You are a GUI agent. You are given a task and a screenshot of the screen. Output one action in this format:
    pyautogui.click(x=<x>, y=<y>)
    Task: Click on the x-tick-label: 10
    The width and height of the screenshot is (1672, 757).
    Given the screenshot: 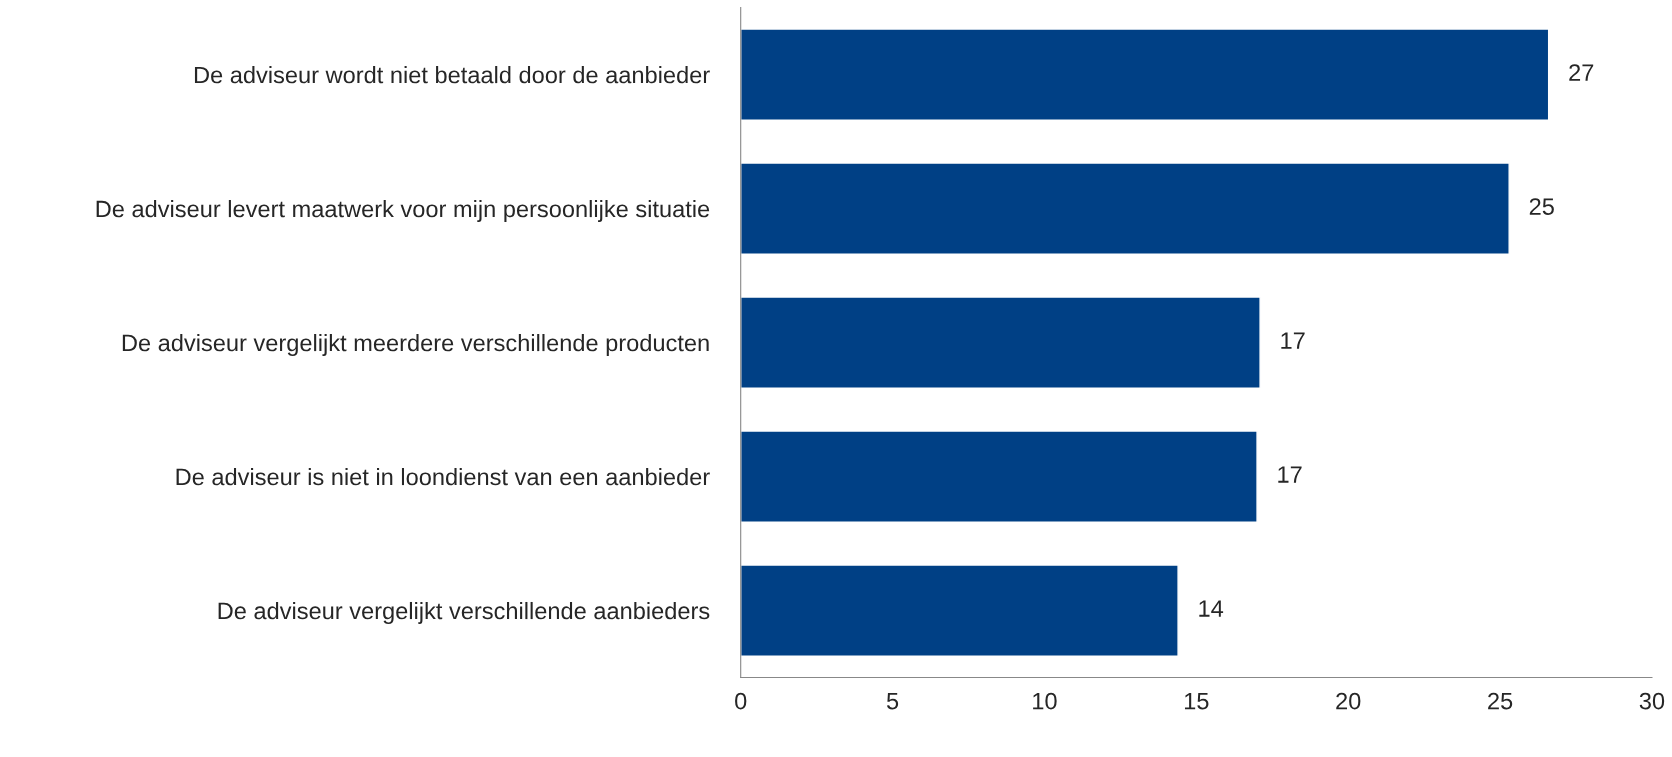 What is the action you would take?
    pyautogui.click(x=1045, y=701)
    